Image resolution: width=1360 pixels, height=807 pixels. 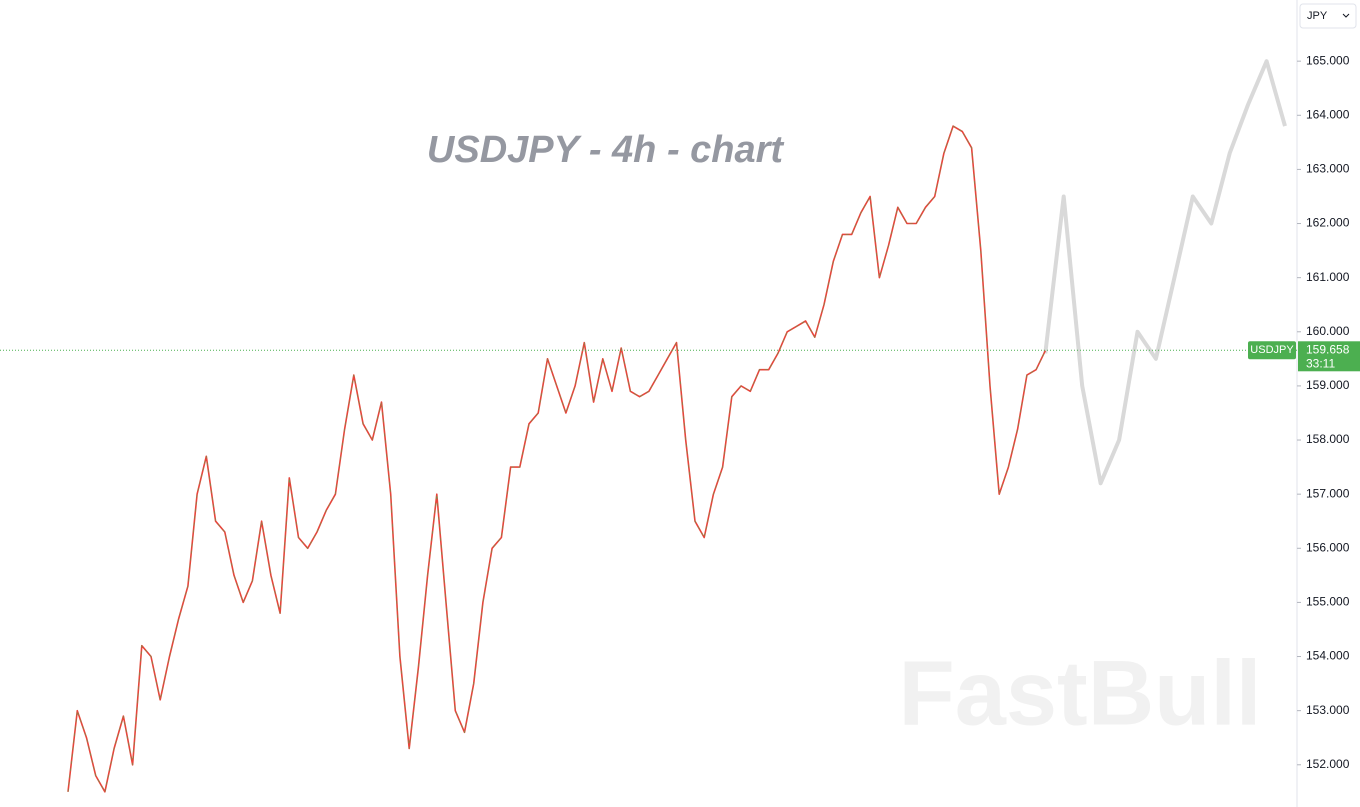 What do you see at coordinates (1346, 15) in the screenshot?
I see `dropdown-icon` at bounding box center [1346, 15].